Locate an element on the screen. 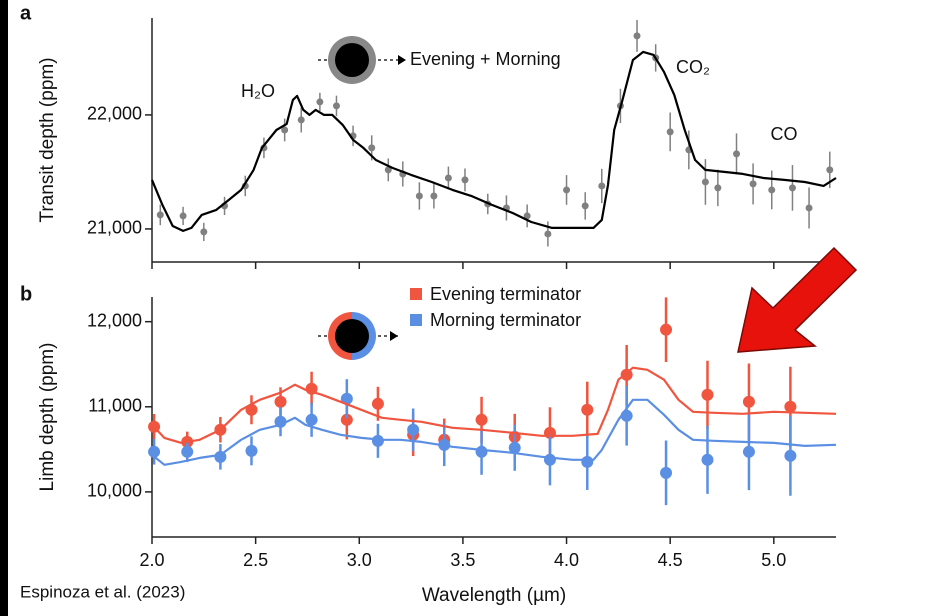 This screenshot has height=616, width=934. x-tick-label: 2.5 is located at coordinates (255, 560).